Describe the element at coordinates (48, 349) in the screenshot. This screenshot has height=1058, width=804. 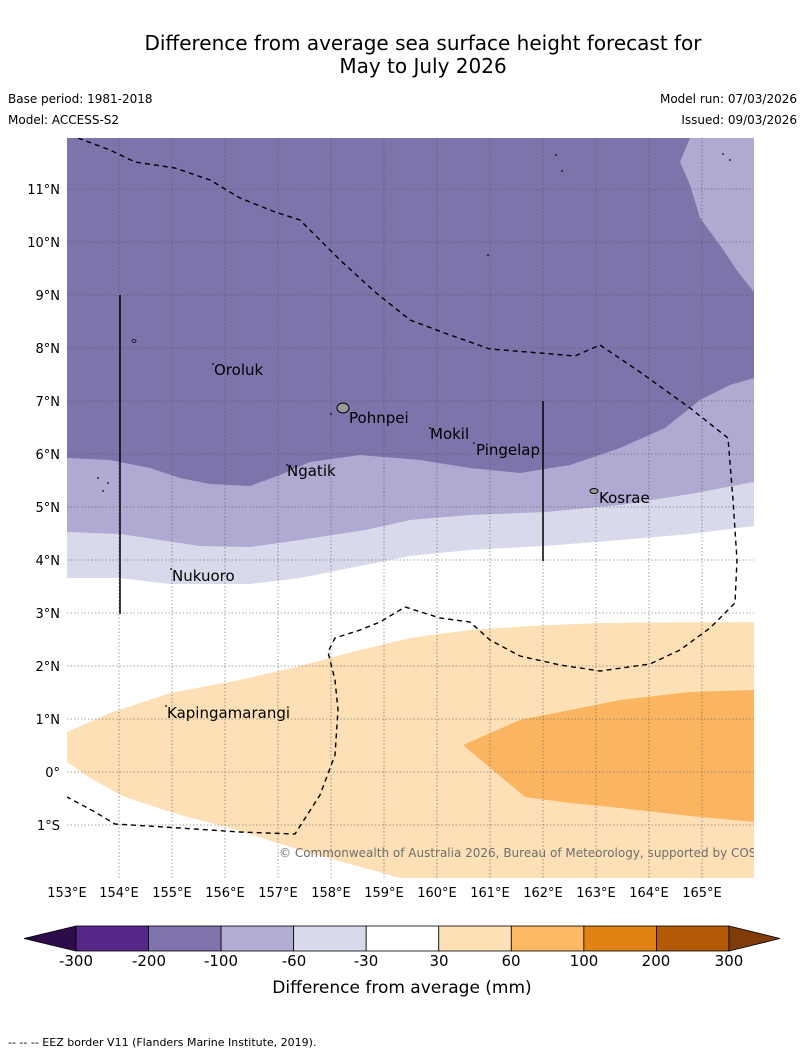
I see `lat-label: 8°N` at that location.